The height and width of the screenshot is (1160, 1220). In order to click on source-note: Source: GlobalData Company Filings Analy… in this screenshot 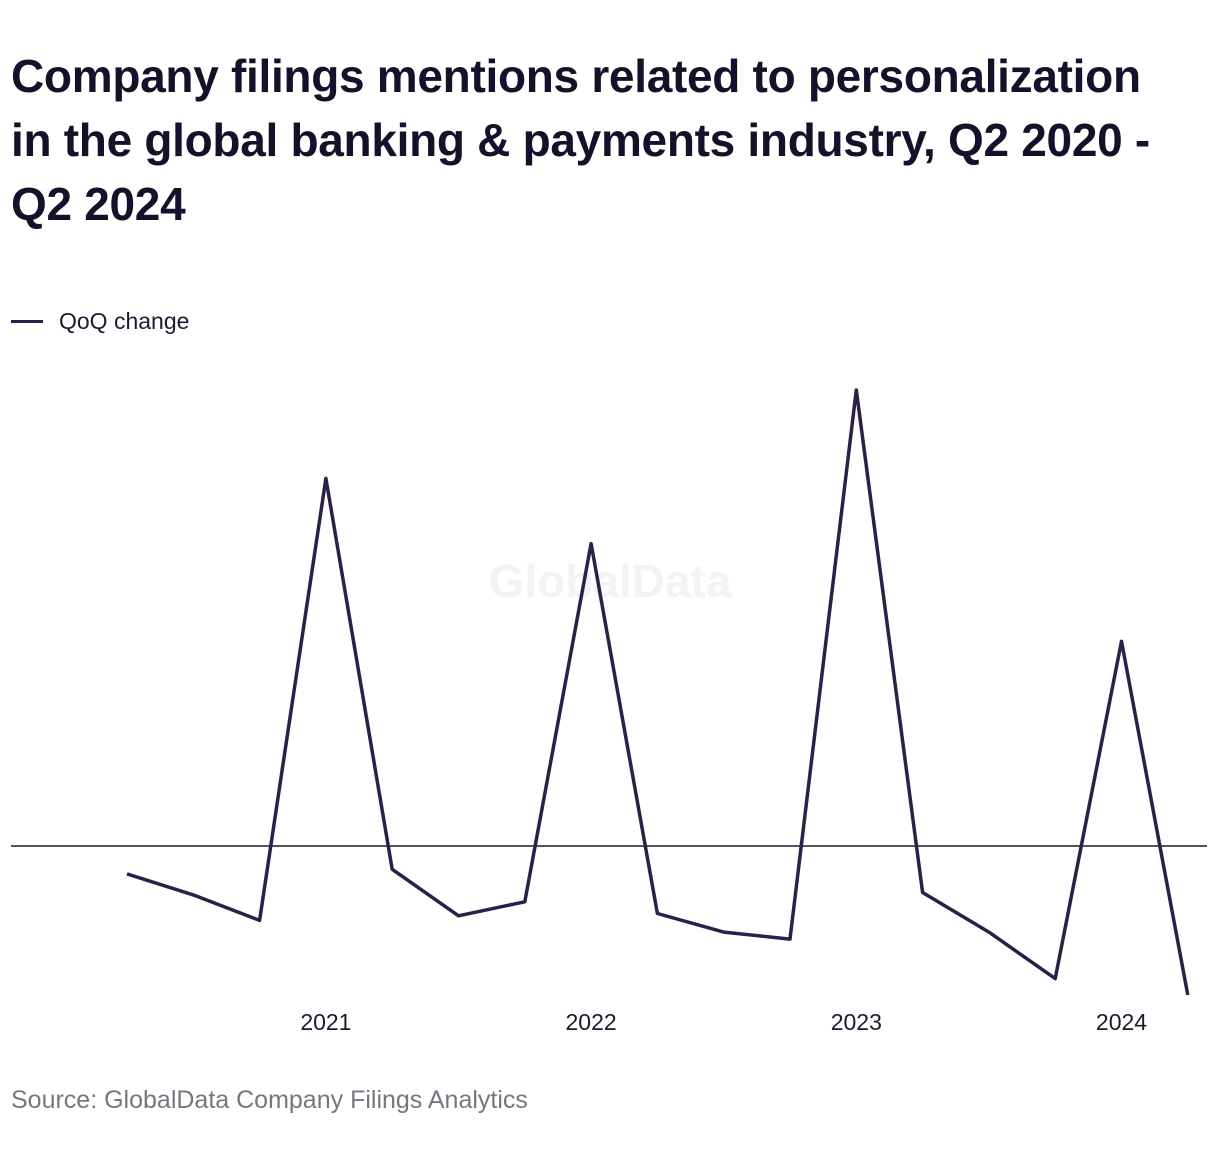, I will do `click(269, 1100)`.